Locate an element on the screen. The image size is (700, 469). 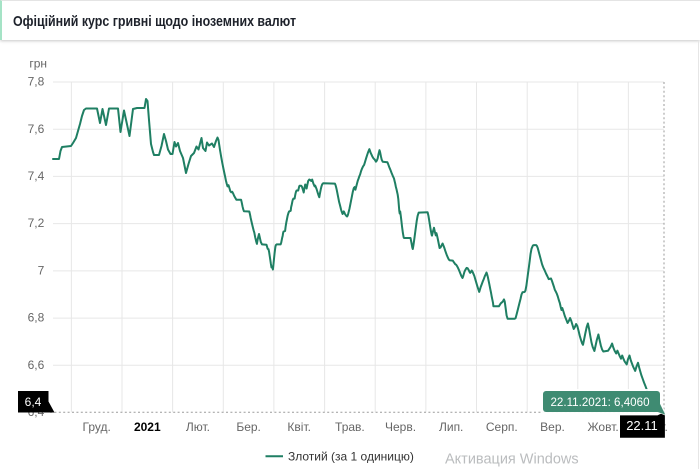
svg-text: Активация Windows is located at coordinates (512, 460).